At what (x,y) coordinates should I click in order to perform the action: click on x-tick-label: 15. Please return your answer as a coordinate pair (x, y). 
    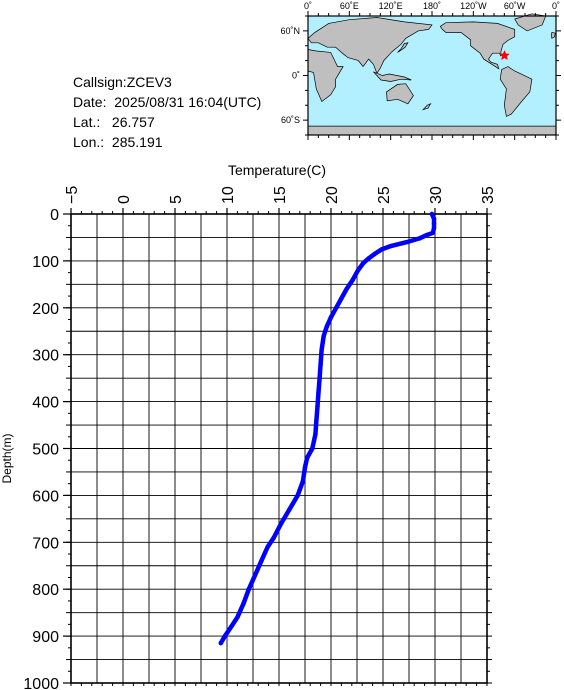
    Looking at the image, I should click on (280, 195).